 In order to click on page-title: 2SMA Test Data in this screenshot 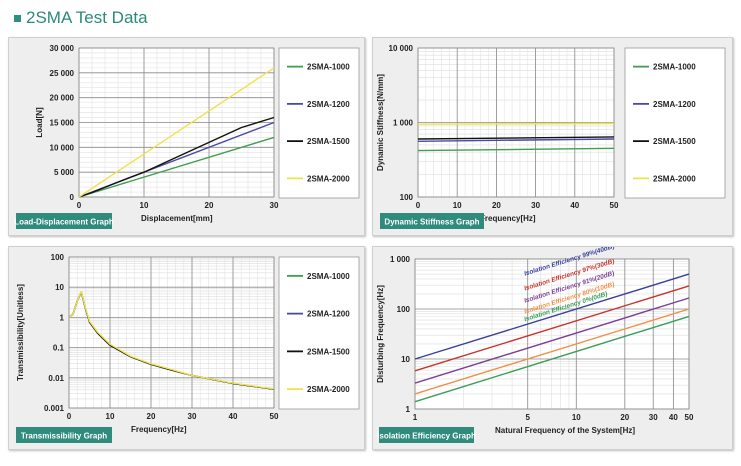, I will do `click(87, 17)`.